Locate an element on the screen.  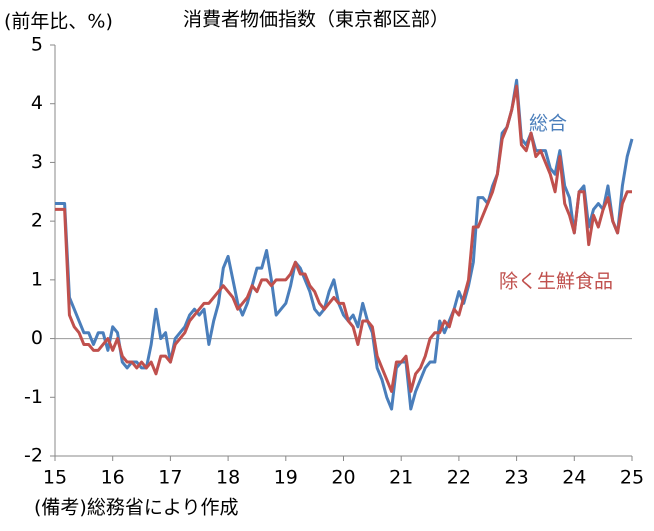
y-tick-label: 0 is located at coordinates (37, 338).